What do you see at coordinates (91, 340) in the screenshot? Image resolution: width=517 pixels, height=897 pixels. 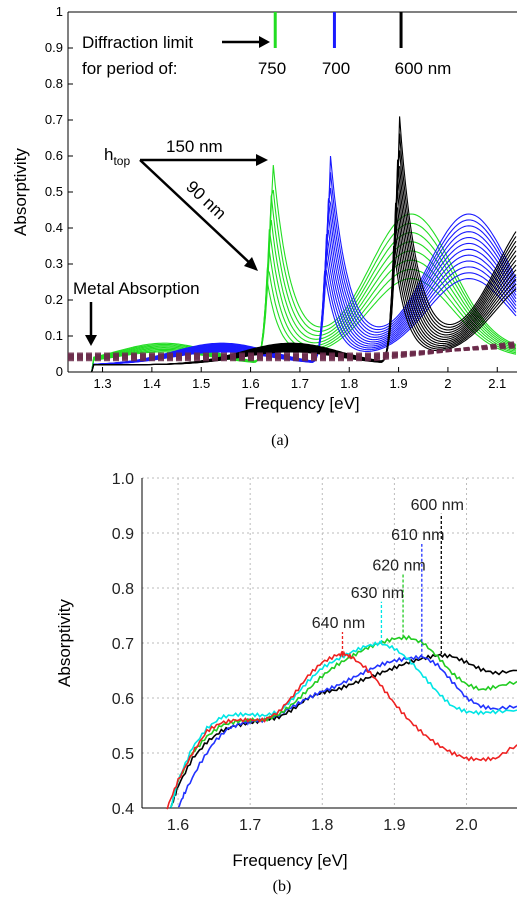 I see `metal-absorption-arrowhead` at bounding box center [91, 340].